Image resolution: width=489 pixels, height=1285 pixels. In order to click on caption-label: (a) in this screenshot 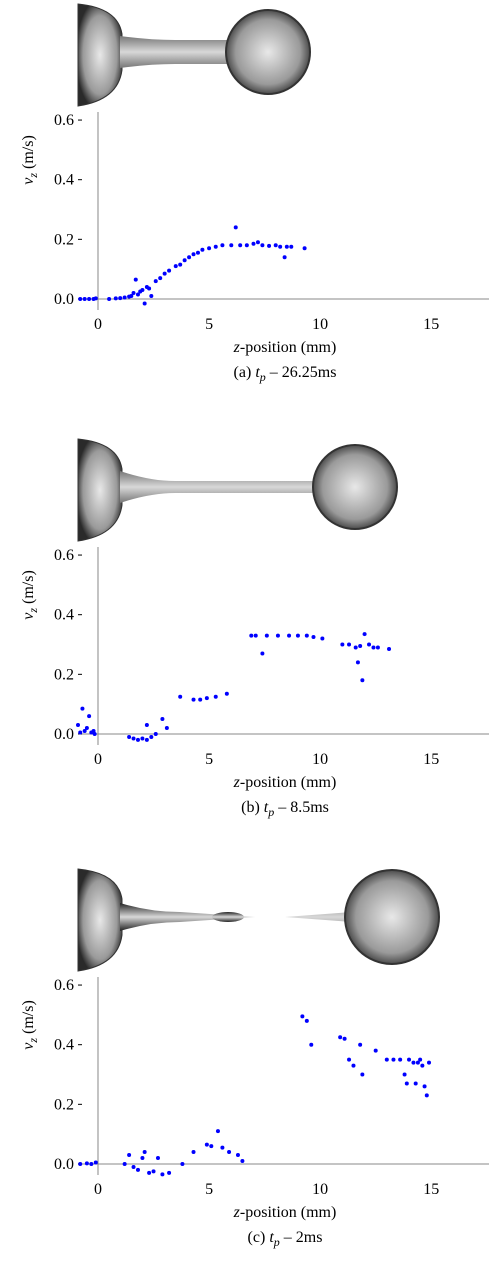, I will do `click(243, 372)`.